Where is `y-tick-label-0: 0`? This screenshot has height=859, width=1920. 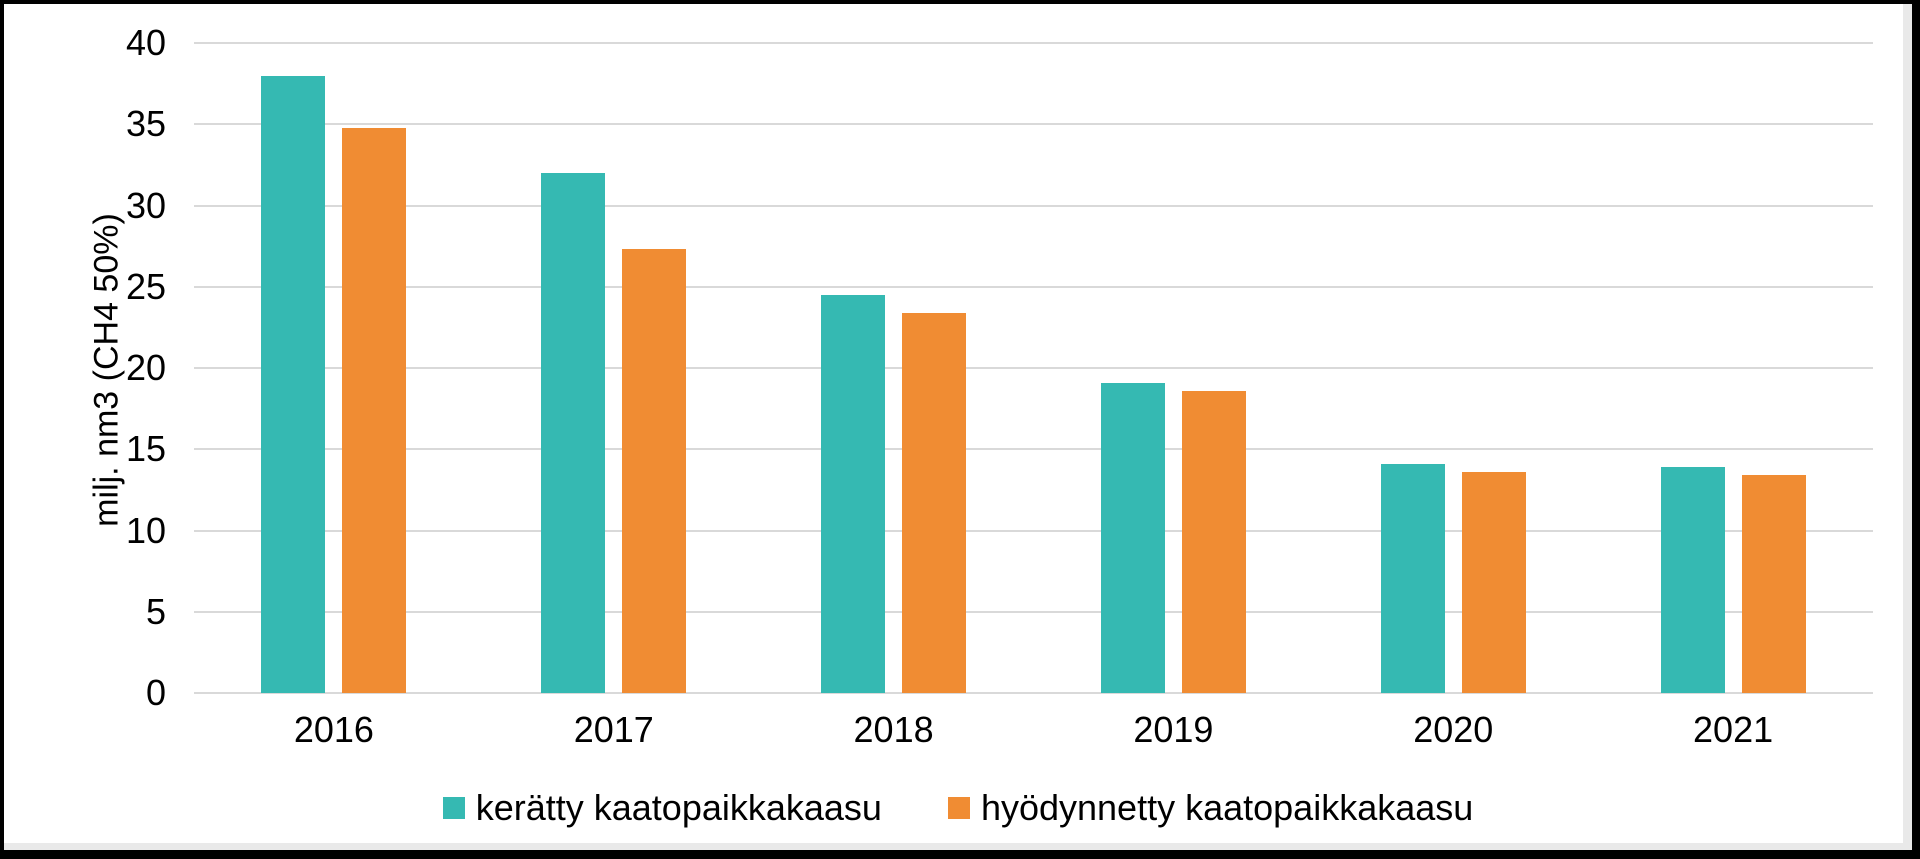 y-tick-label-0: 0 is located at coordinates (155, 692).